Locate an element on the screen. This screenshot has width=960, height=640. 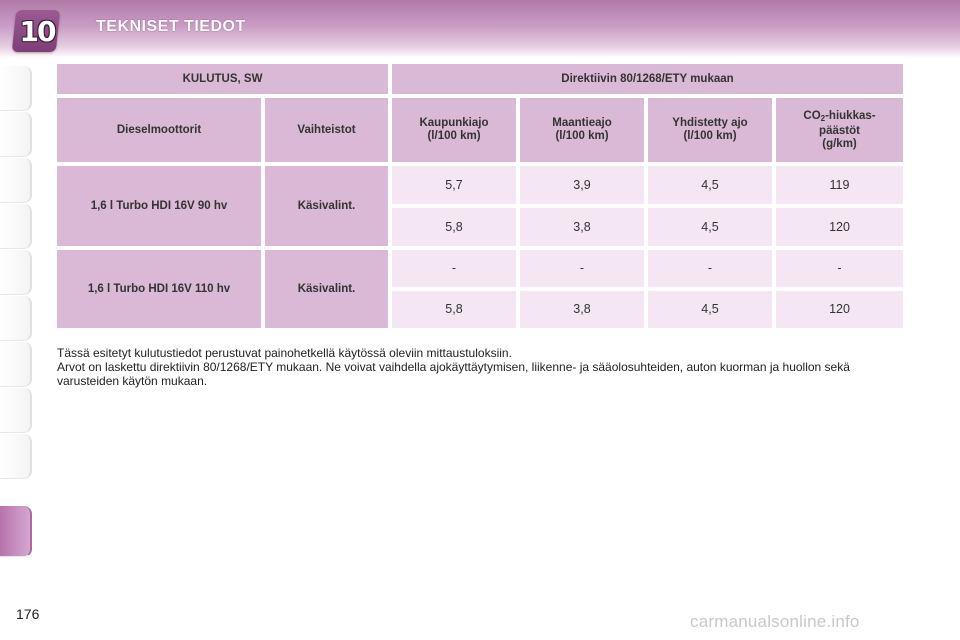
page-number: 176 is located at coordinates (28, 614).